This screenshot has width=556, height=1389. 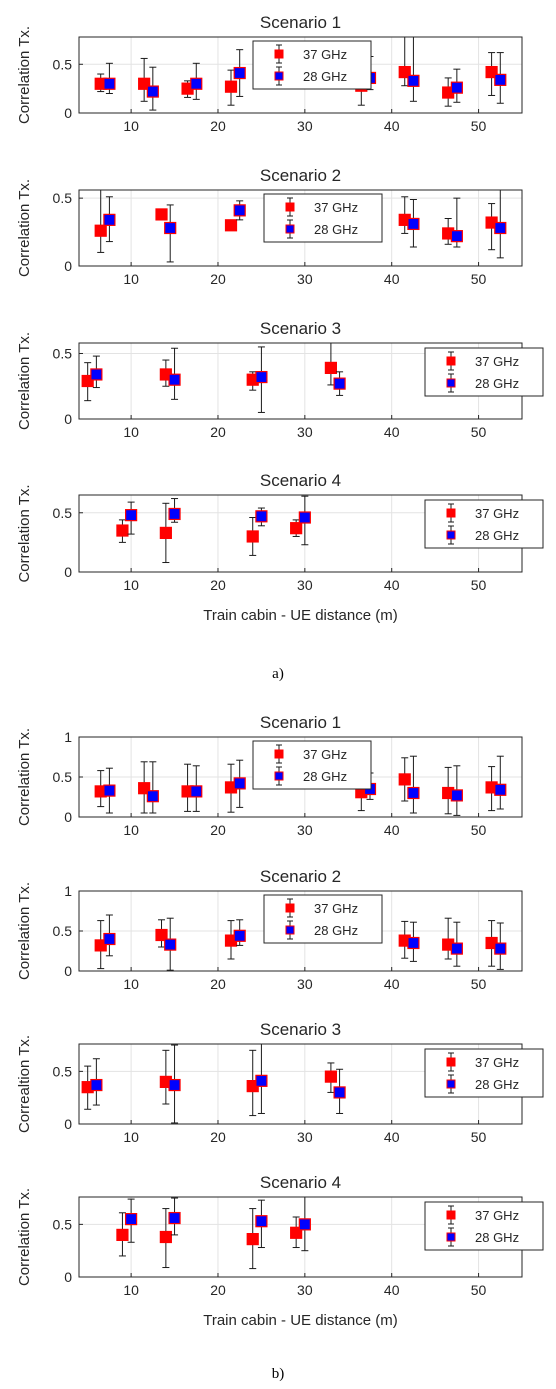 What do you see at coordinates (278, 1374) in the screenshot?
I see `figure-caption-b: b)` at bounding box center [278, 1374].